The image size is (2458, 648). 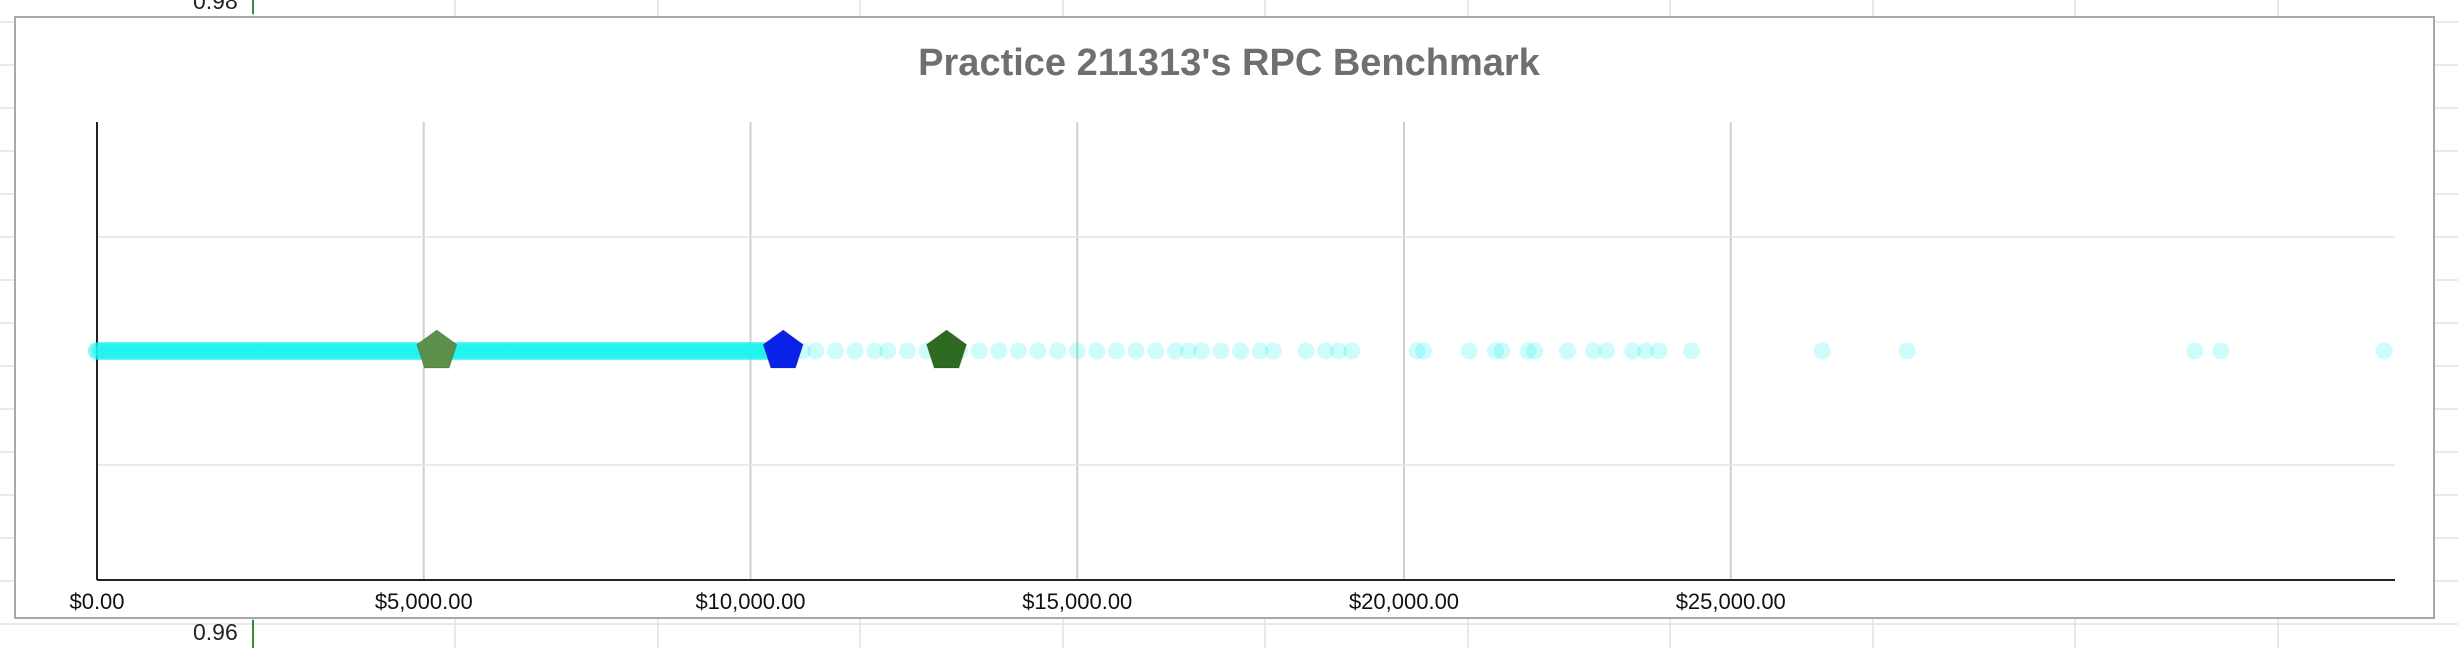 I want to click on x-tick-label: $0.00, so click(x=96, y=601).